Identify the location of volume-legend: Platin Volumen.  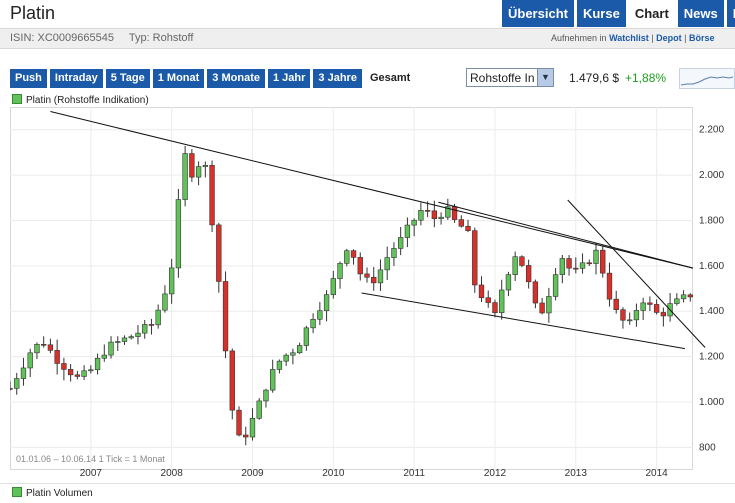
(52, 493).